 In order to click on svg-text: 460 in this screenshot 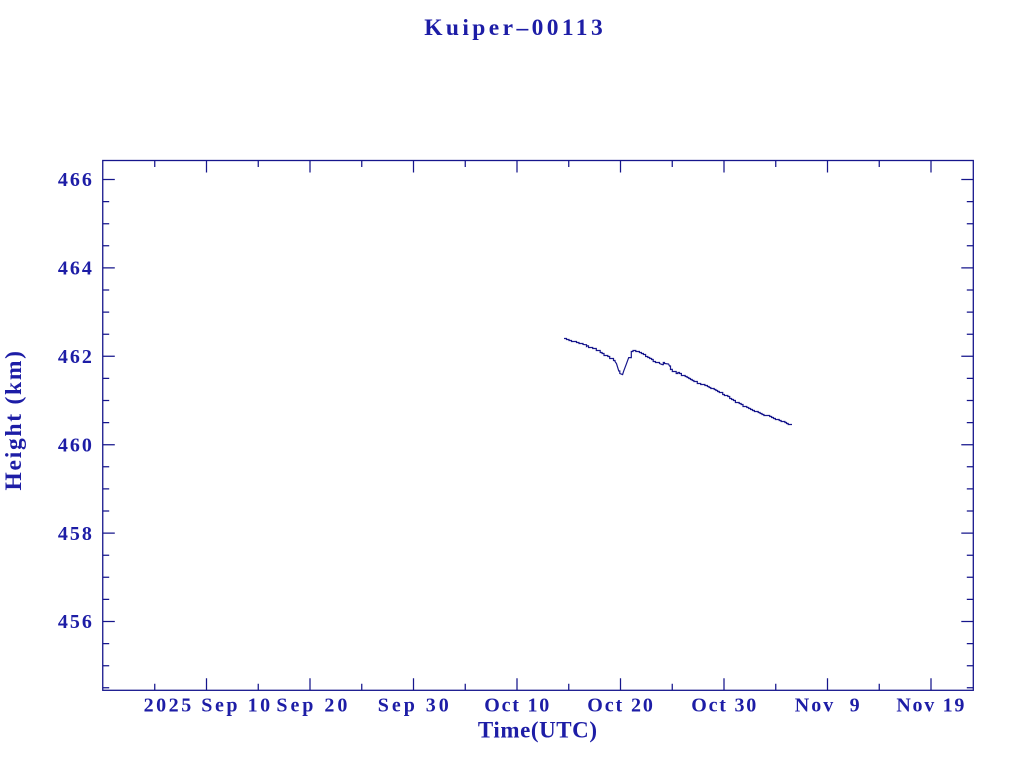, I will do `click(76, 445)`.